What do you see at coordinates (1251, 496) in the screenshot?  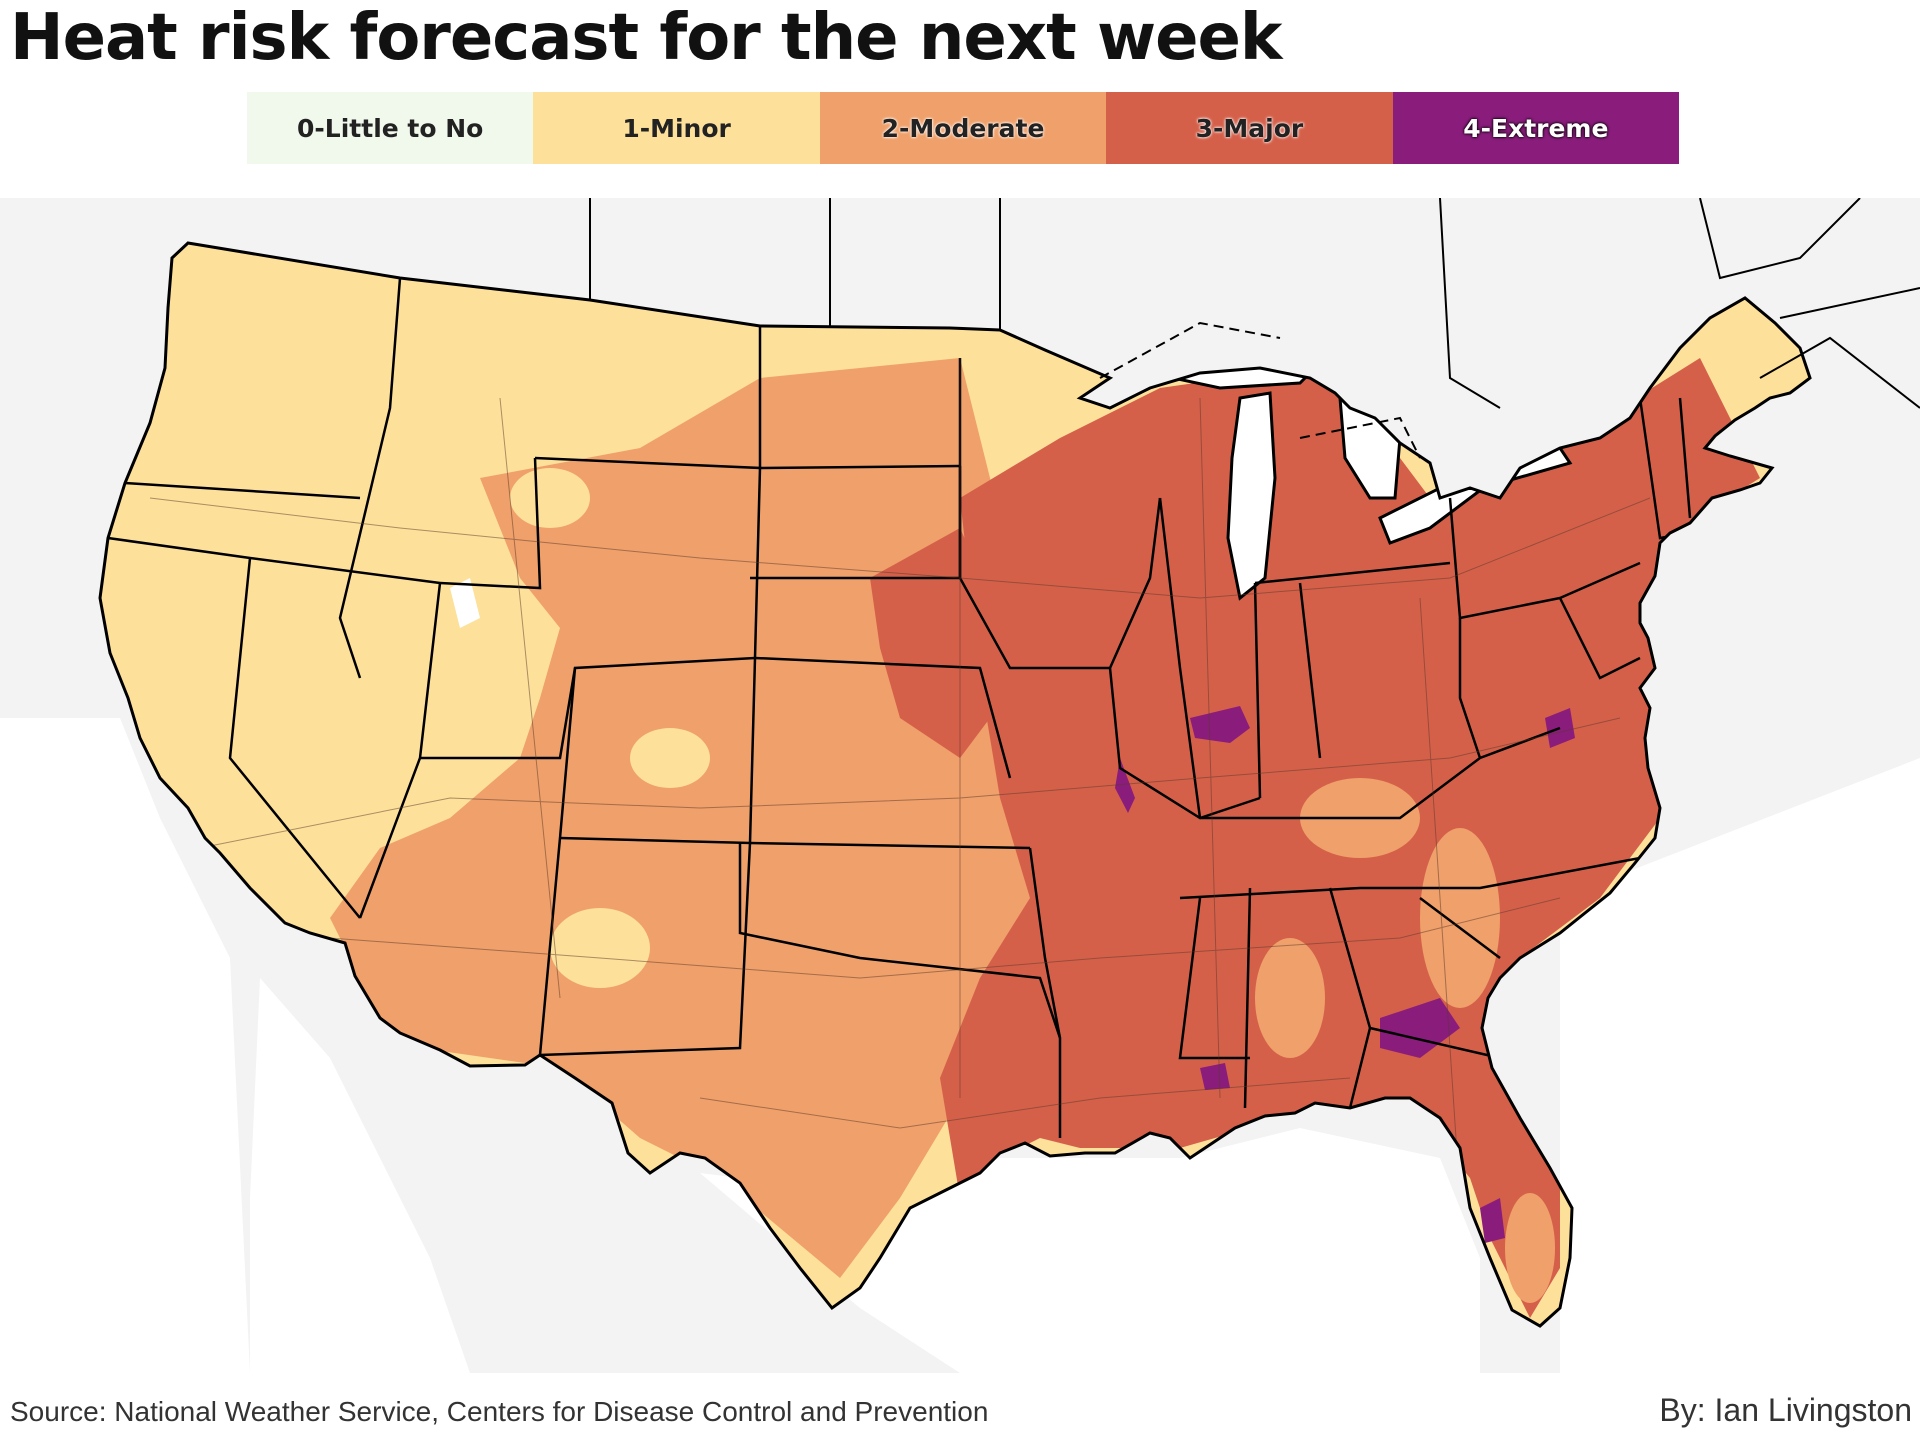 I see `lake-michigan` at bounding box center [1251, 496].